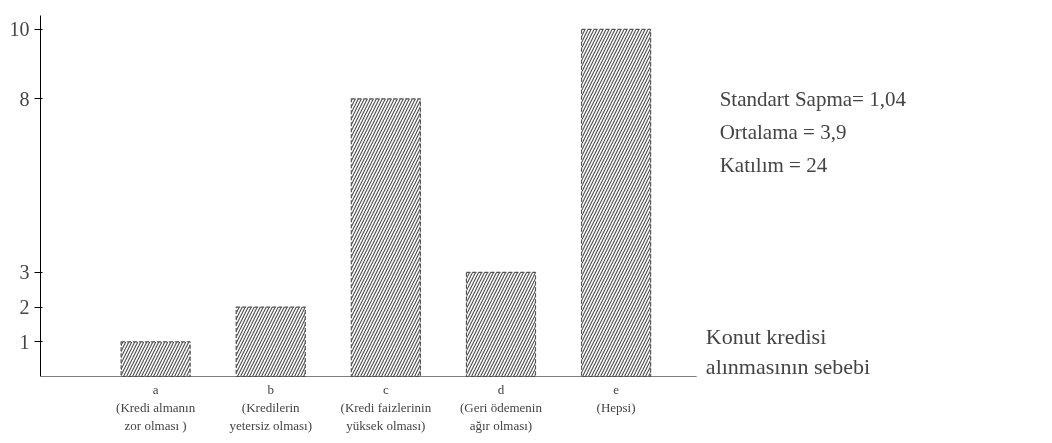  I want to click on x-tick-label: d (Geri ödemenin ağır olması), so click(501, 407).